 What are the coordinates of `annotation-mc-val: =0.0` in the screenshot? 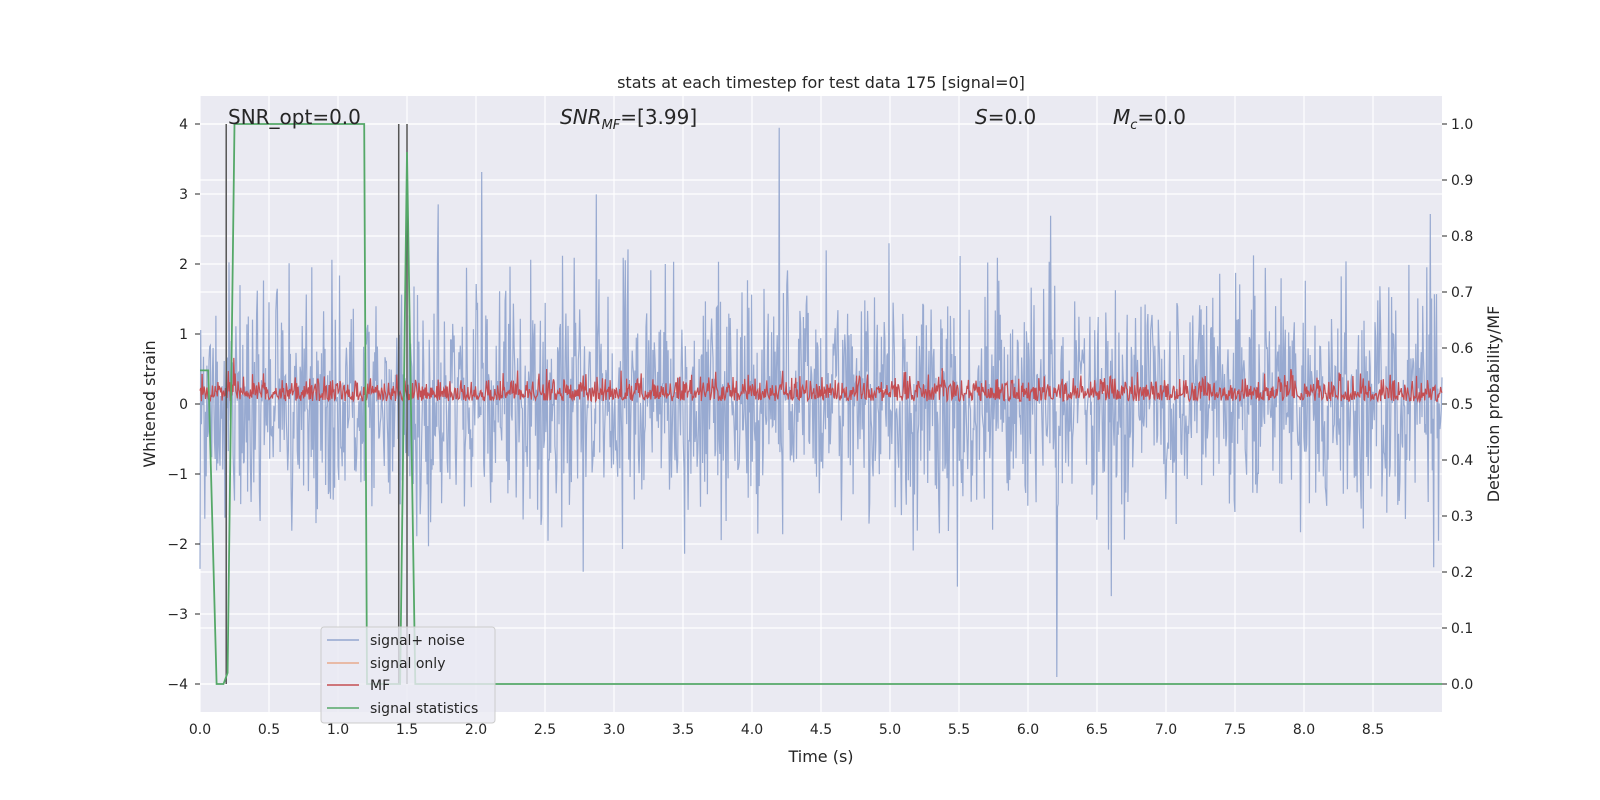 It's located at (1161, 117).